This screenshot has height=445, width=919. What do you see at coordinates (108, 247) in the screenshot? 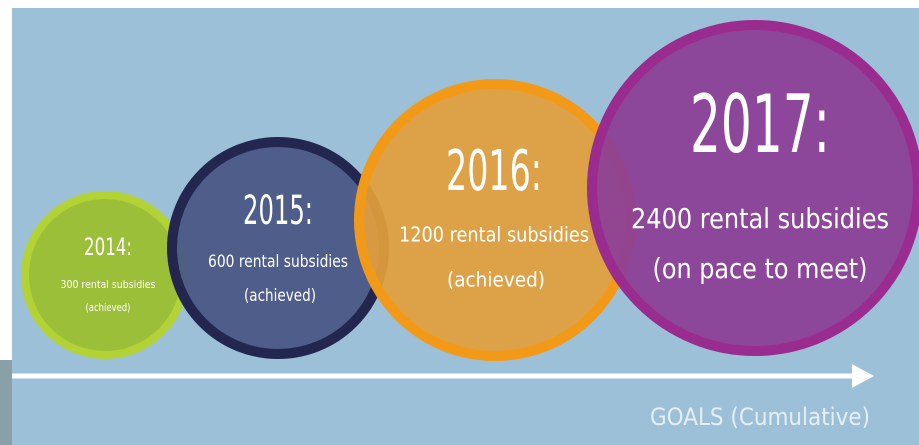
I see `goal-year: 2014:` at bounding box center [108, 247].